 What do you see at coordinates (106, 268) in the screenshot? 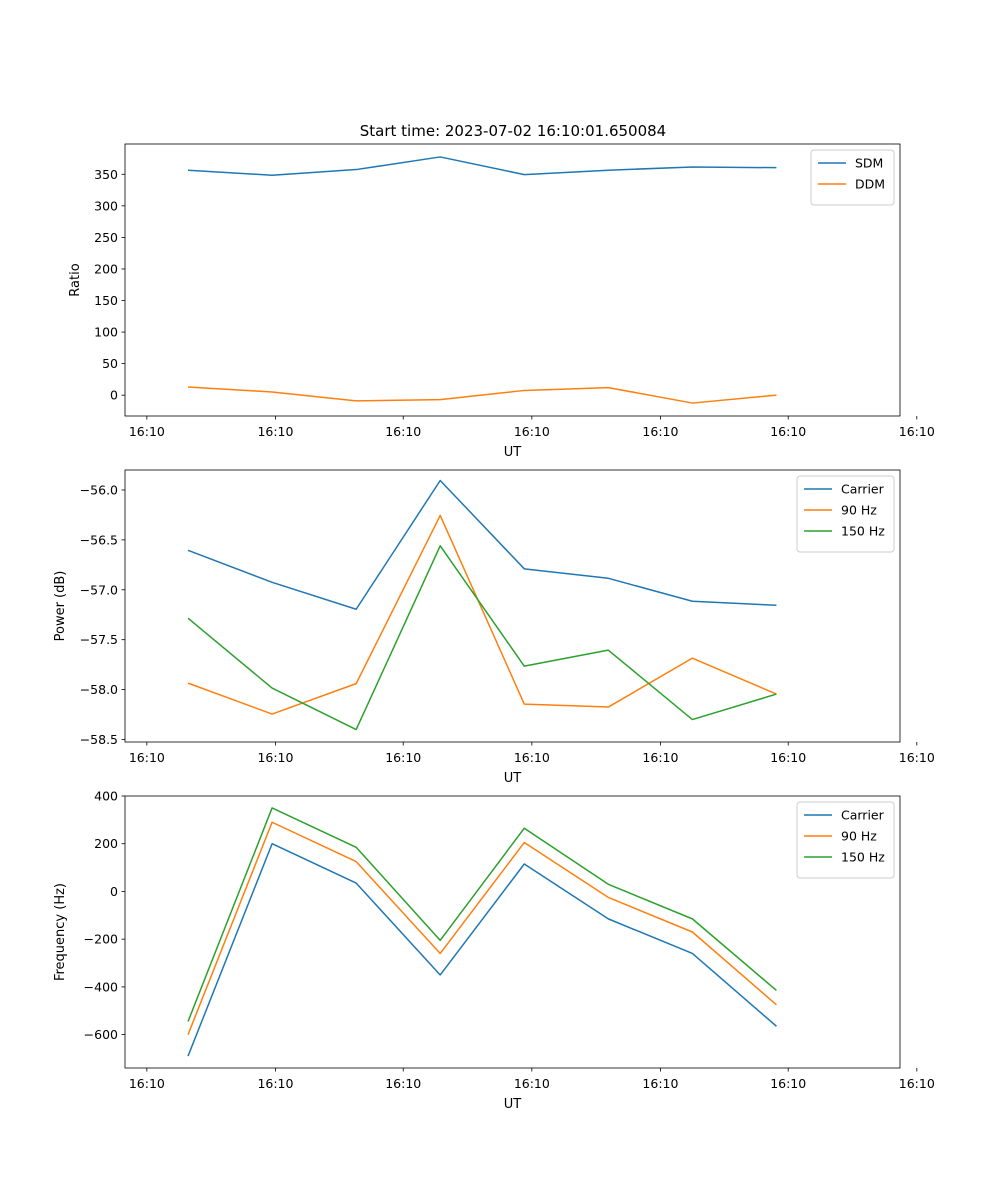
I see `ratio-y-tick-label-4: 200` at bounding box center [106, 268].